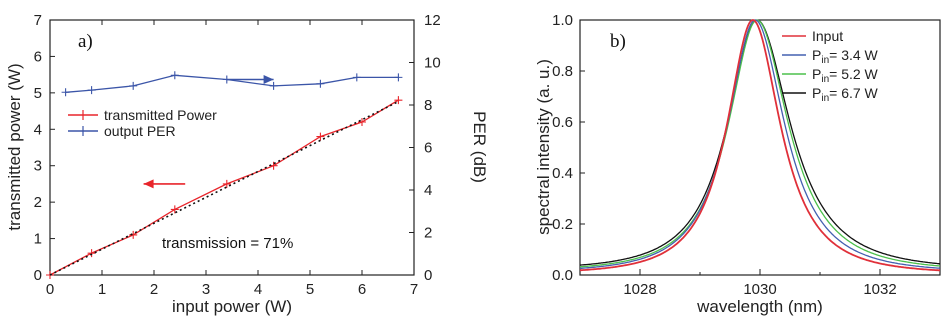 This screenshot has height=322, width=941. I want to click on y-tick-label: 3, so click(38, 166).